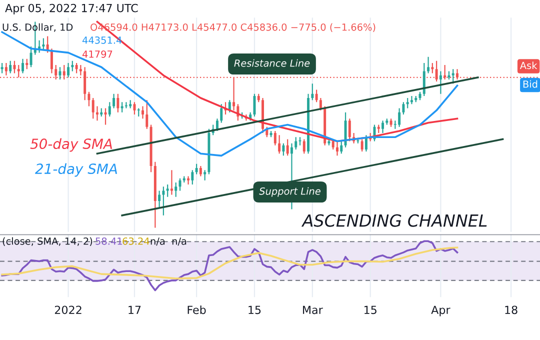 The width and height of the screenshot is (540, 340). What do you see at coordinates (71, 145) in the screenshot?
I see `text: 50-day SMA` at bounding box center [71, 145].